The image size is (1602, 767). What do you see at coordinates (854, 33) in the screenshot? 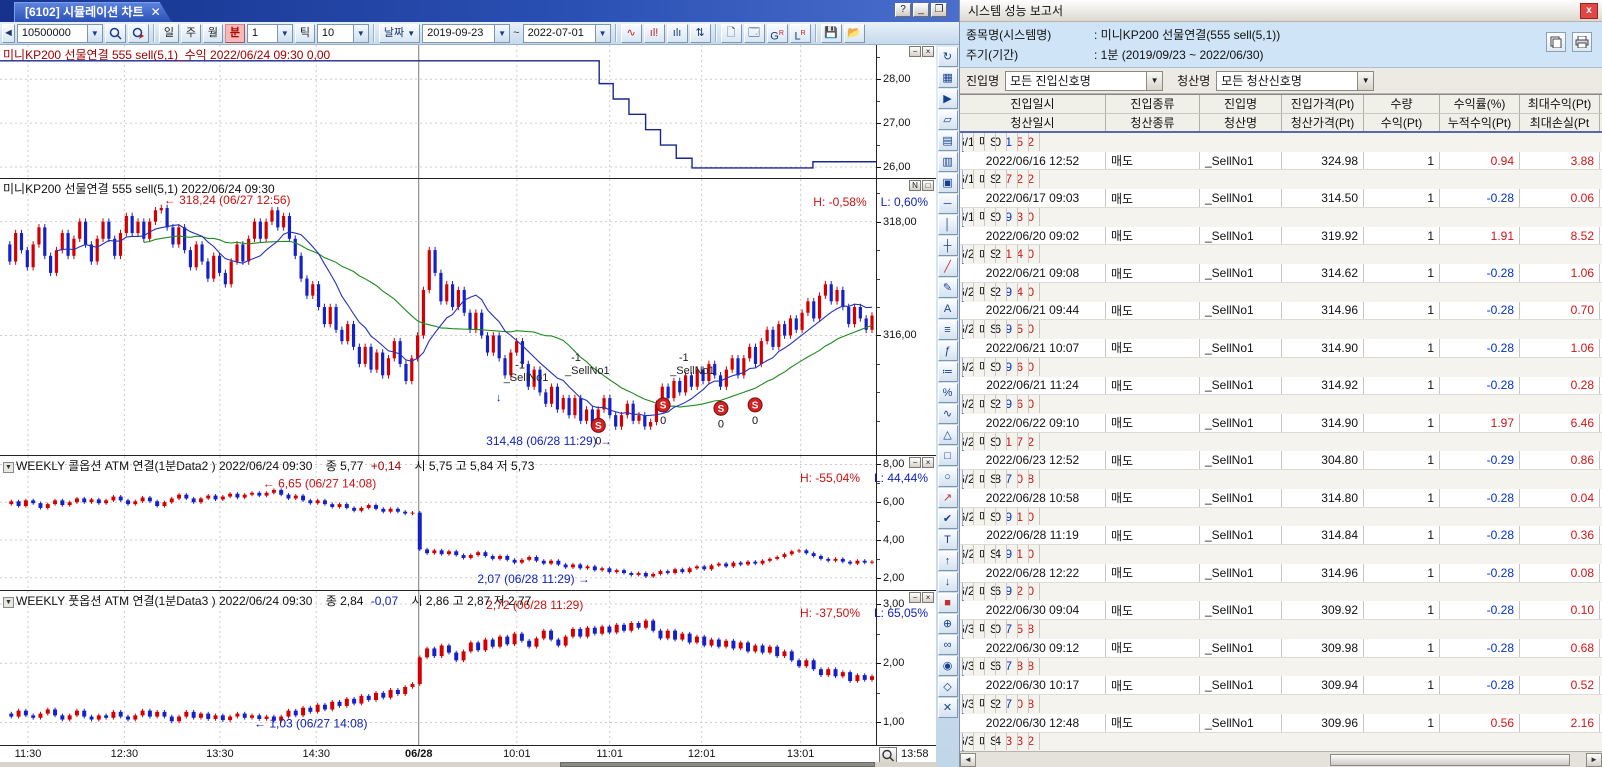
I see `open-folder-icon: 📂` at bounding box center [854, 33].